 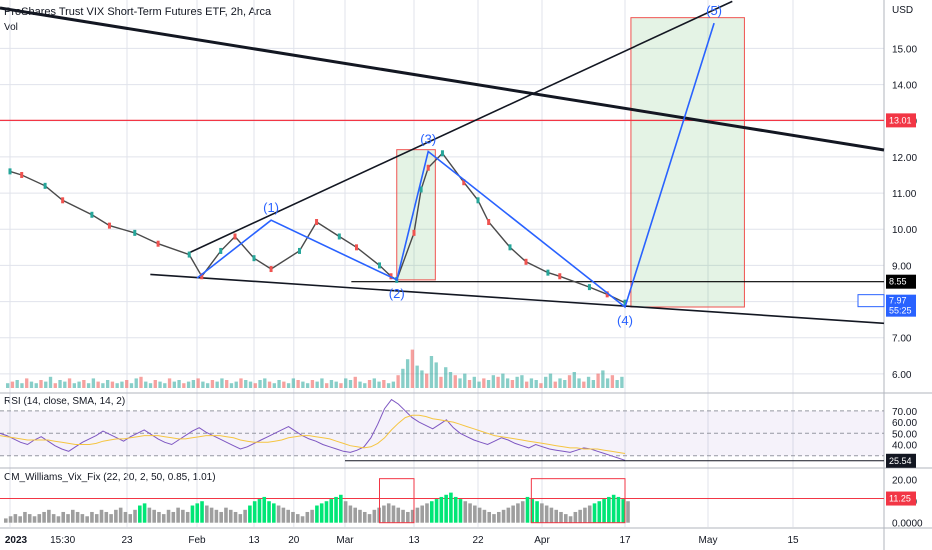 I want to click on vixfix-value-label: 11.25, so click(x=900, y=499).